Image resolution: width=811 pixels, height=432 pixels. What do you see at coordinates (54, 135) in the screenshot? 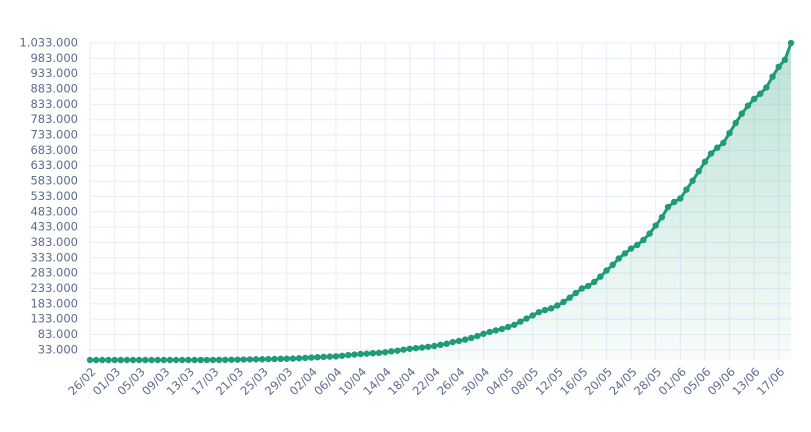
I see `y-tick-label: 733.000` at bounding box center [54, 135].